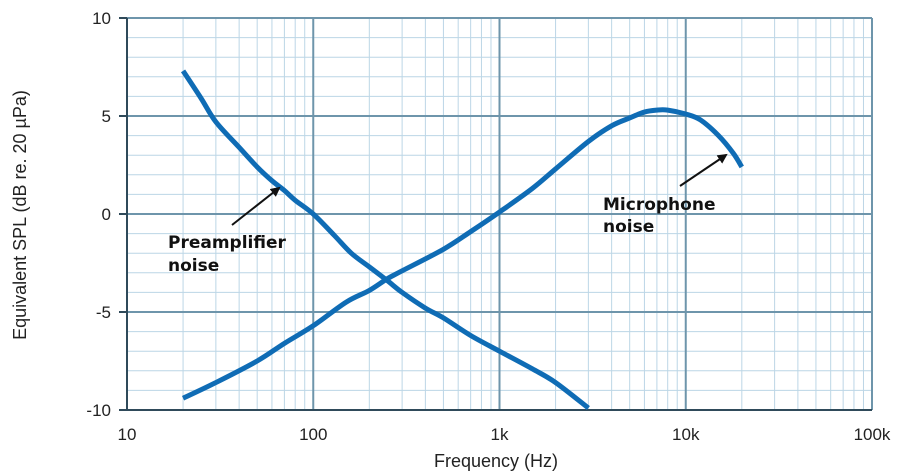  Describe the element at coordinates (127, 434) in the screenshot. I see `x-tick-label: 10` at that location.